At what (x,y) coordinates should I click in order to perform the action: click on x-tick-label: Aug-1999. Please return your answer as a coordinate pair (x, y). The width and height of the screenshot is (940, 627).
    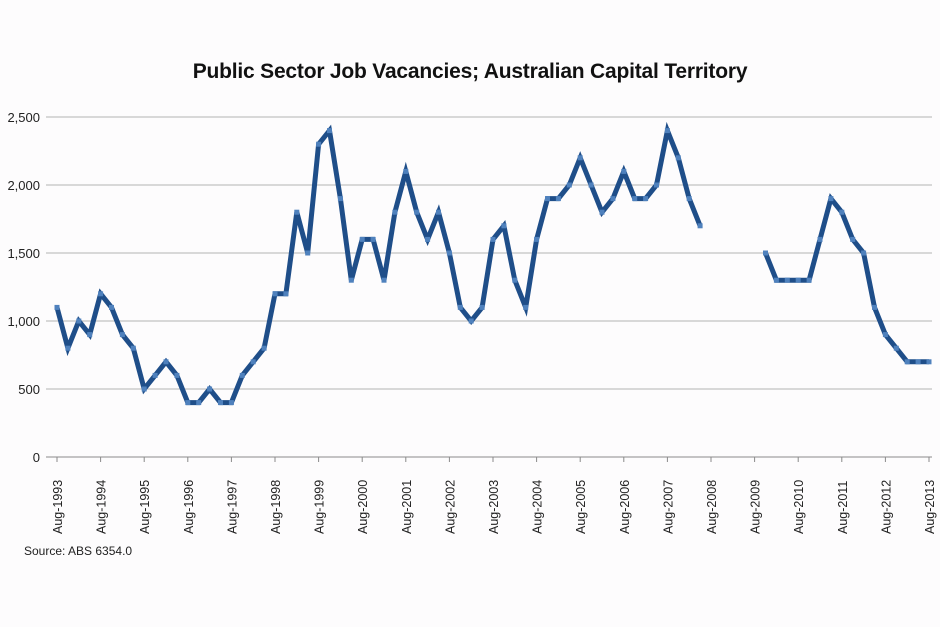
    Looking at the image, I should click on (320, 507).